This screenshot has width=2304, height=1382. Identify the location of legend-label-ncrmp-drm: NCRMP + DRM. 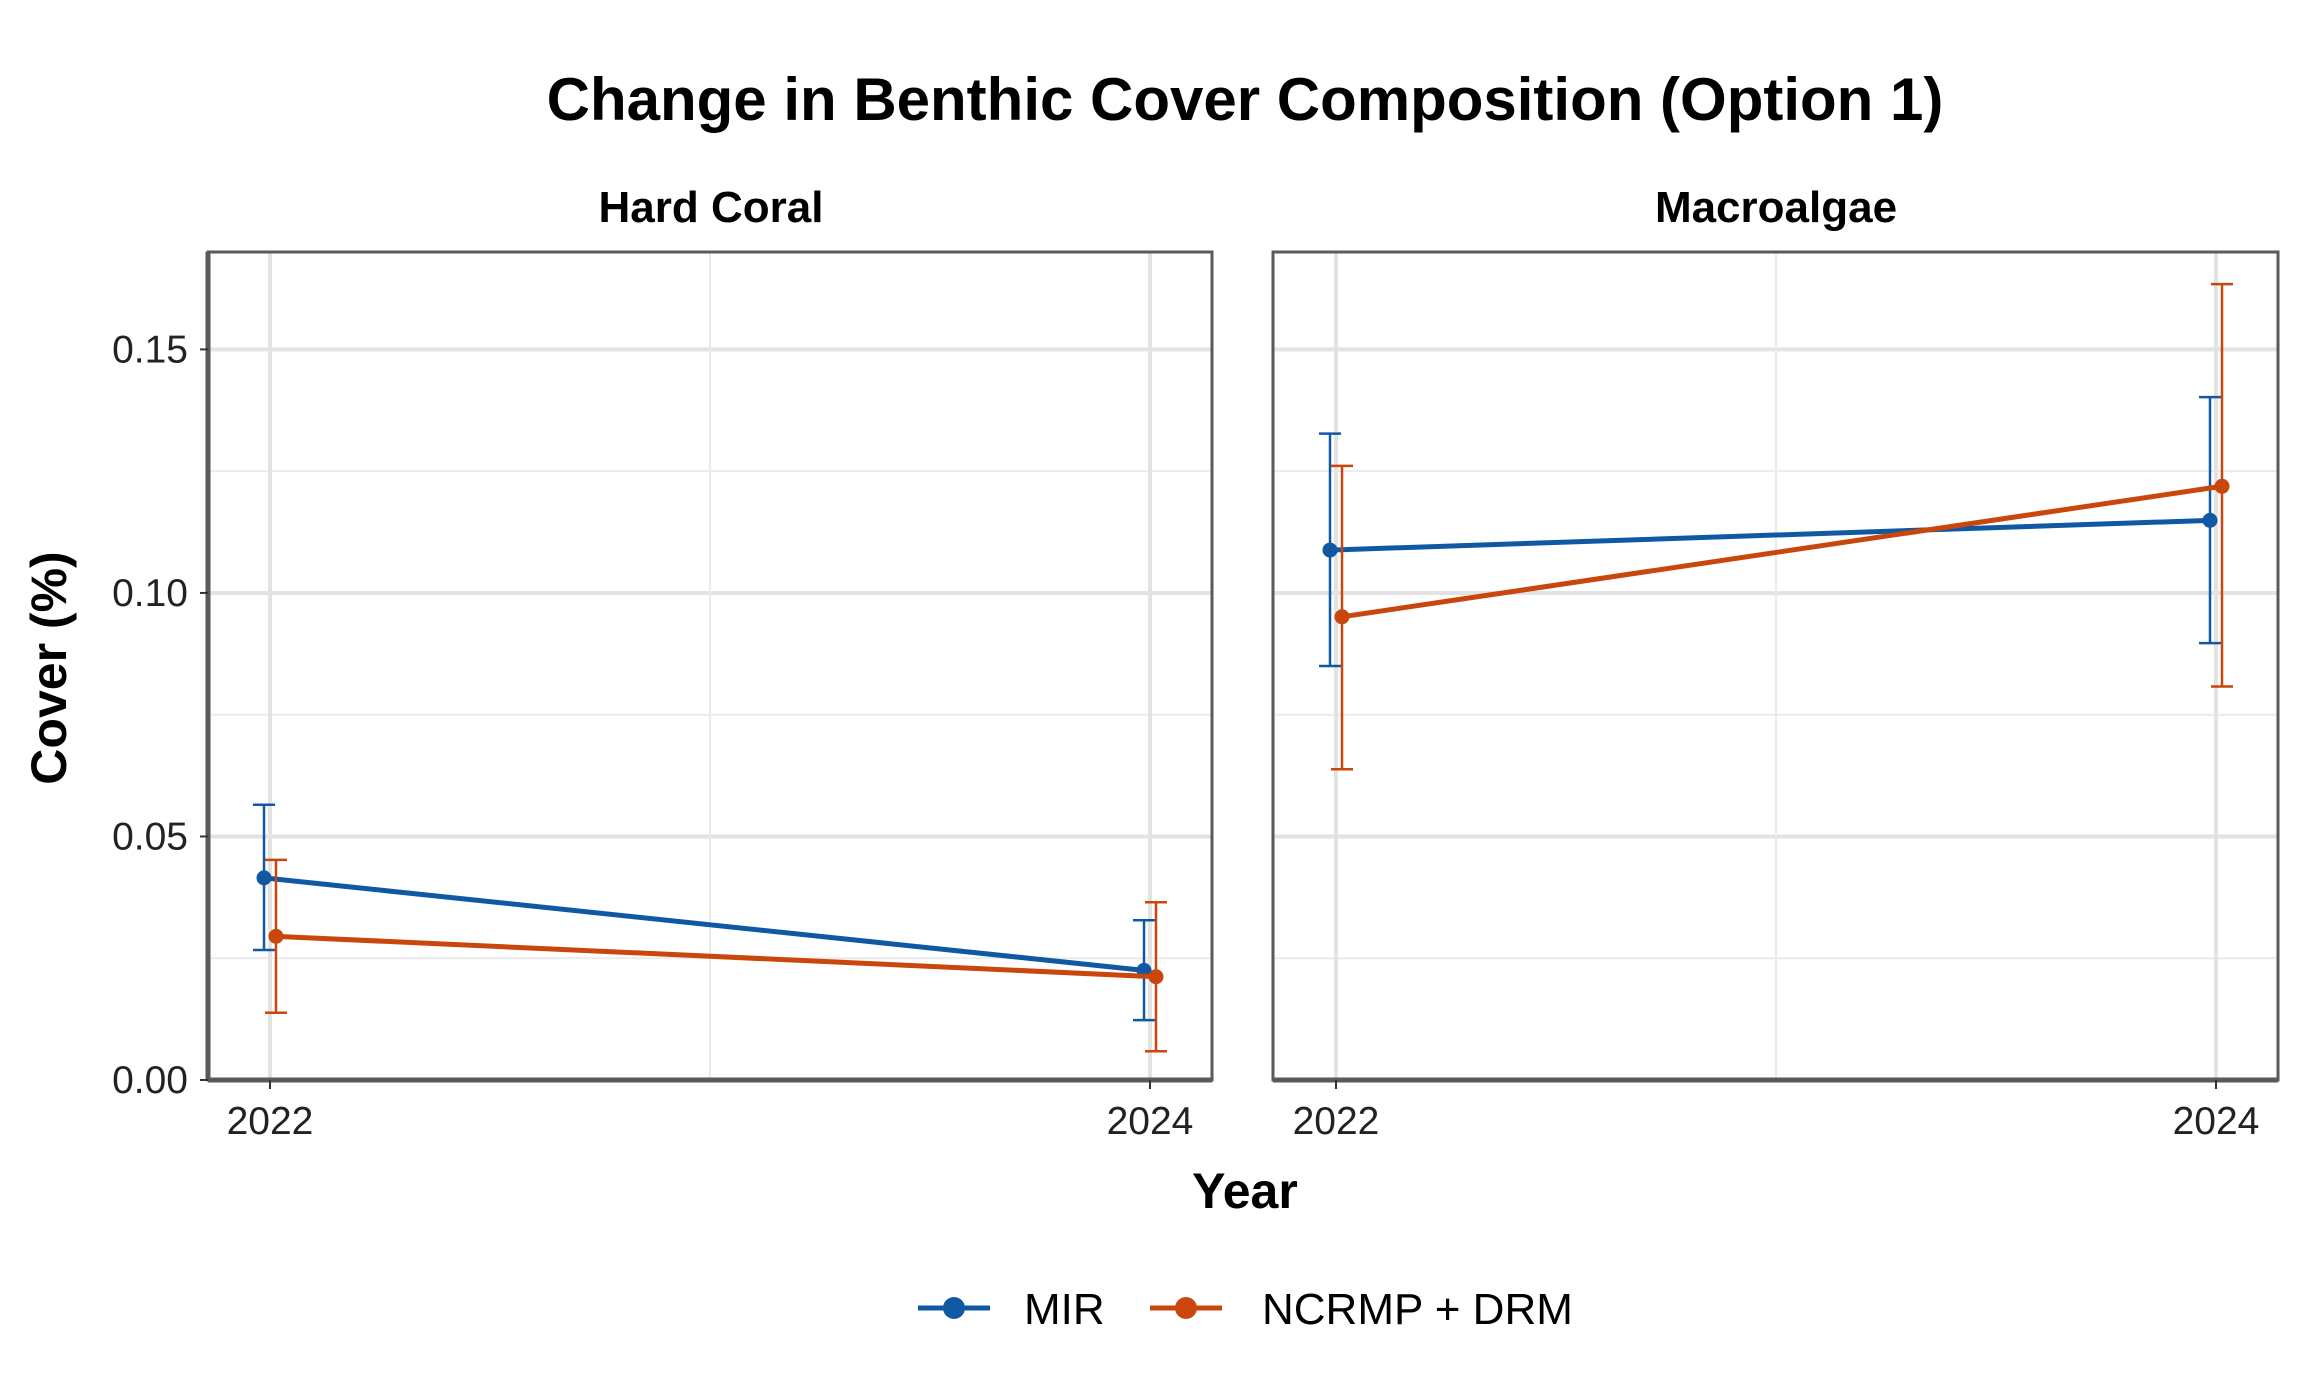
(1417, 1309).